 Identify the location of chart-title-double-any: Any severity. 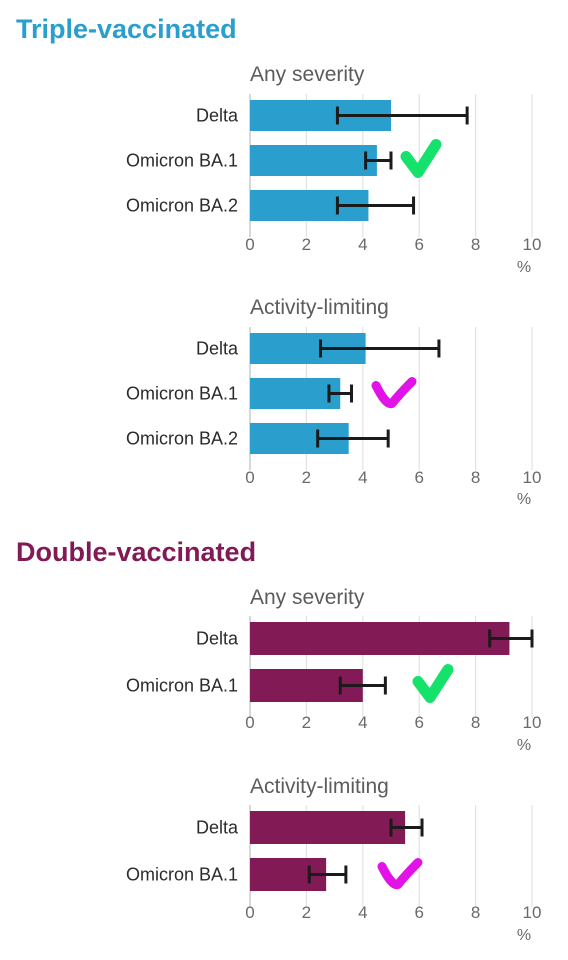
(307, 597).